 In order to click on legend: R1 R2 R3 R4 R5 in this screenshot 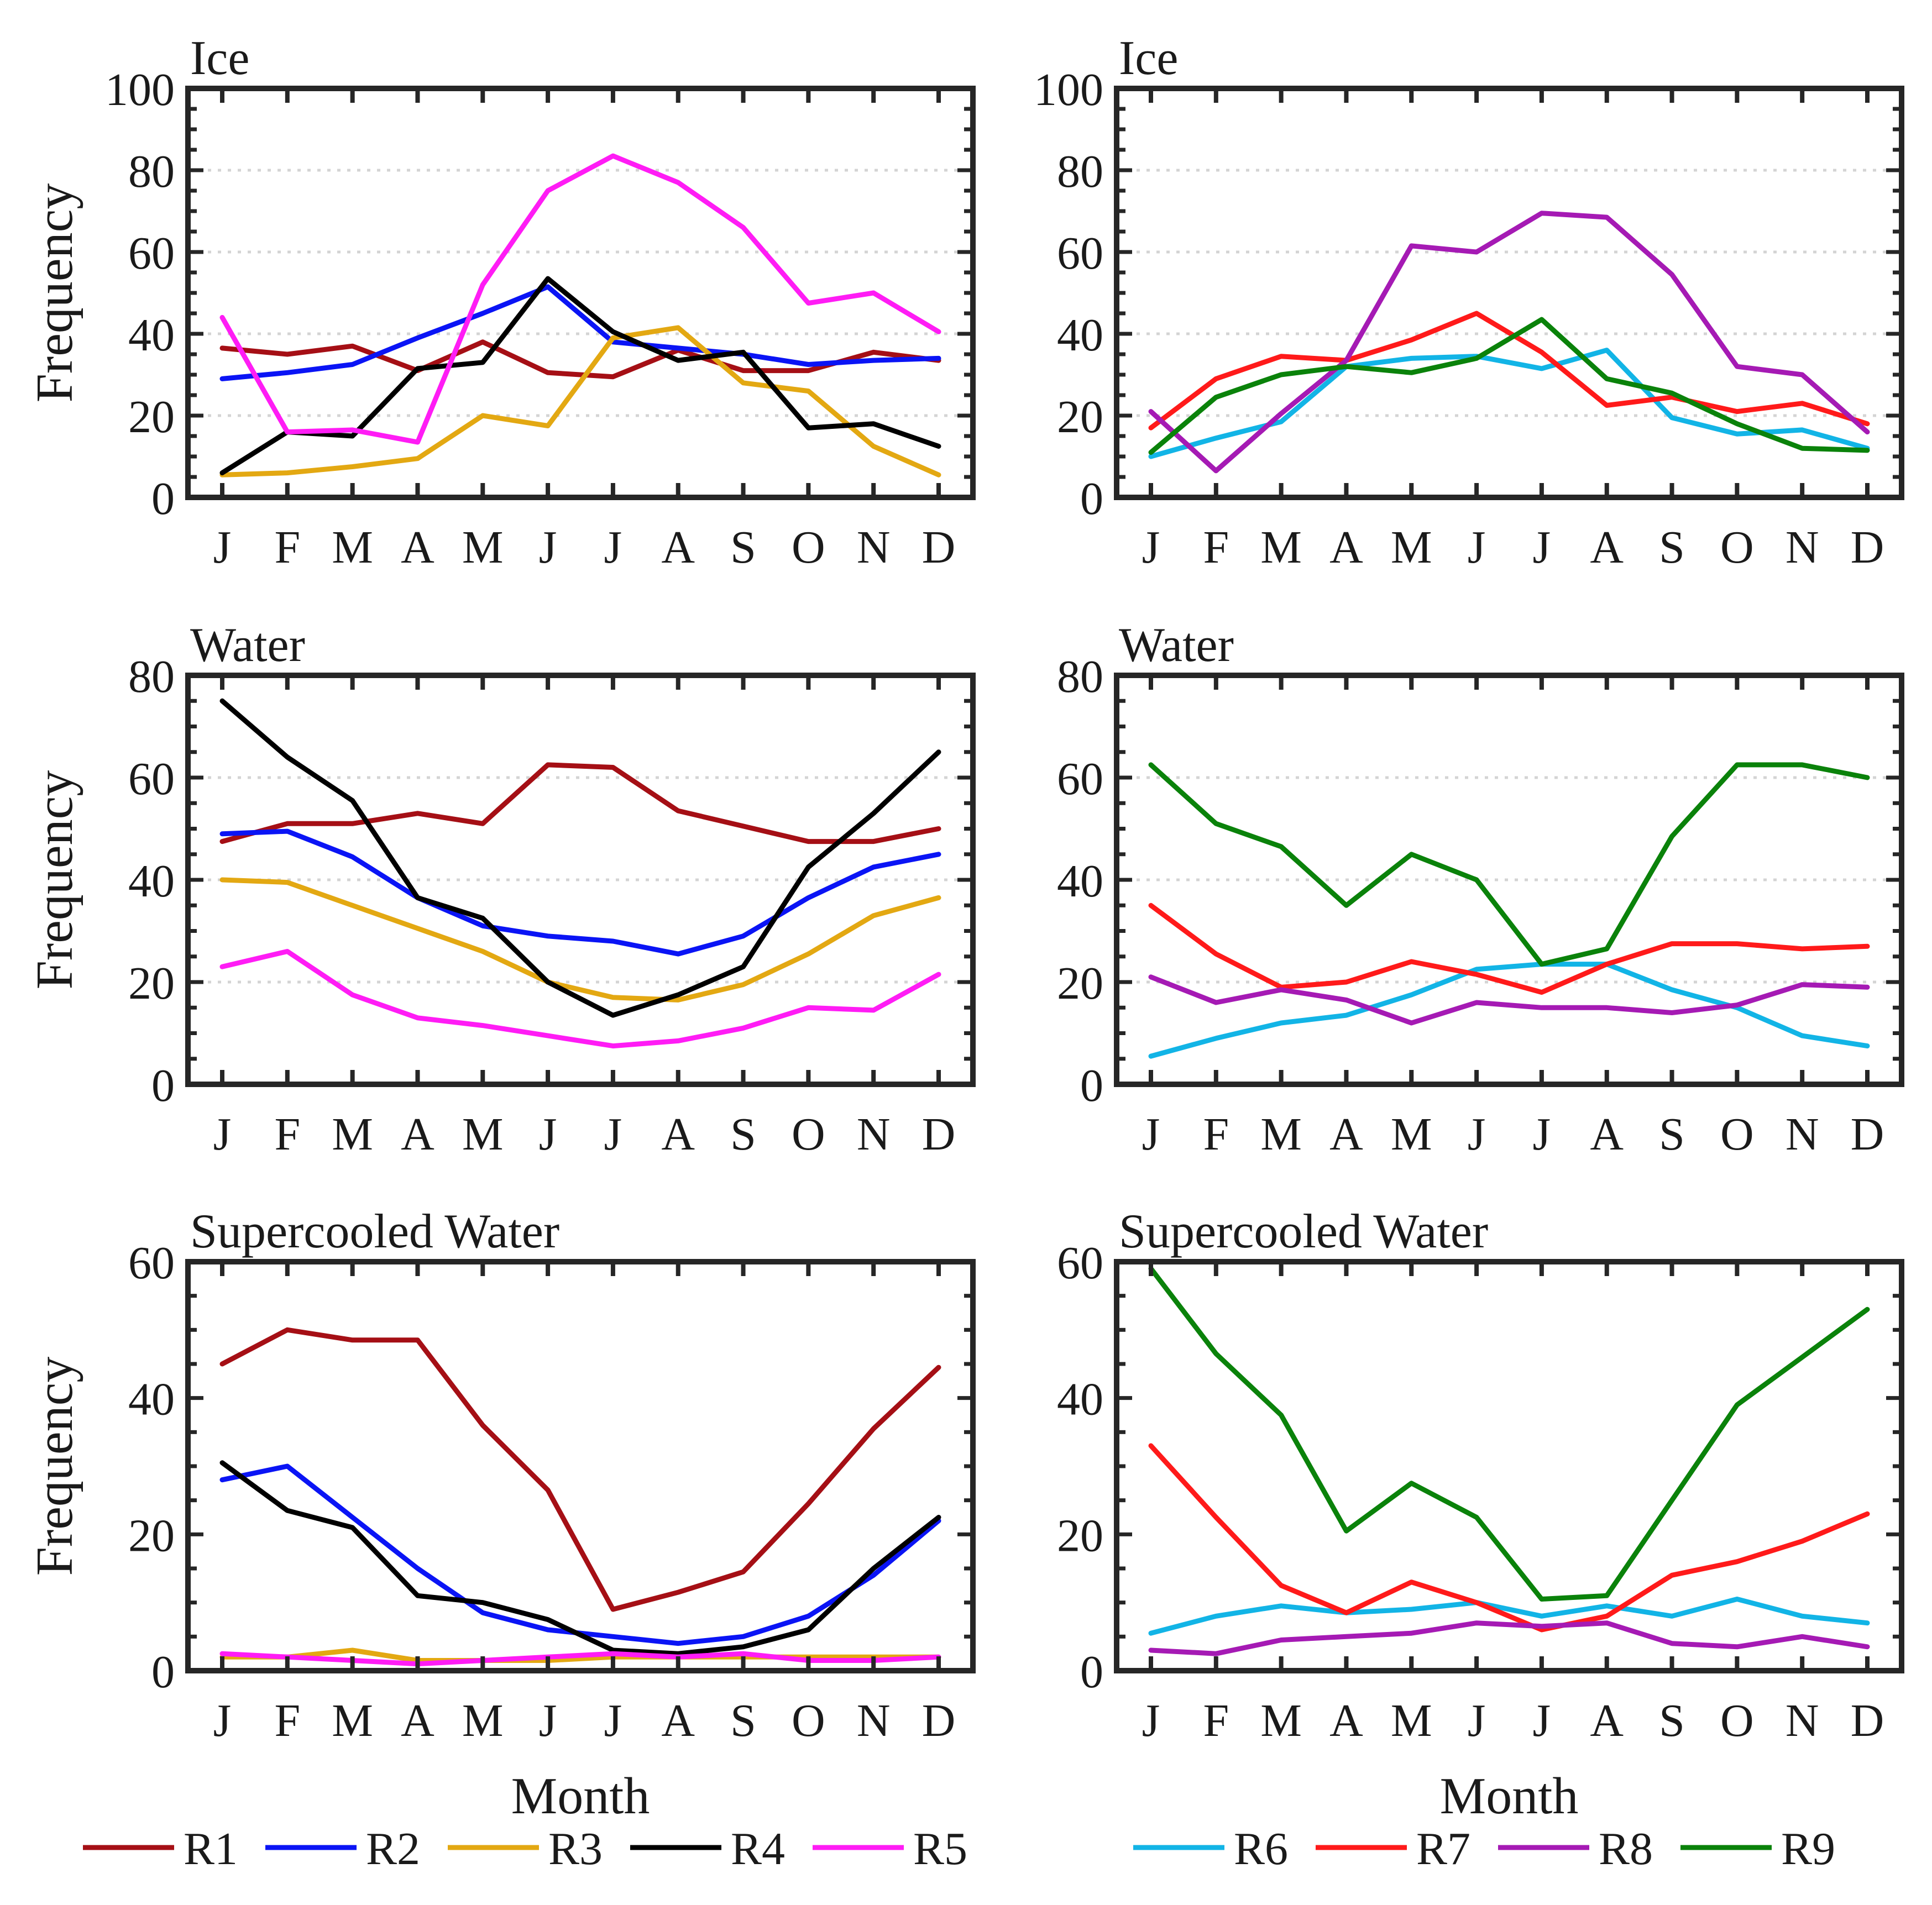, I will do `click(525, 1849)`.